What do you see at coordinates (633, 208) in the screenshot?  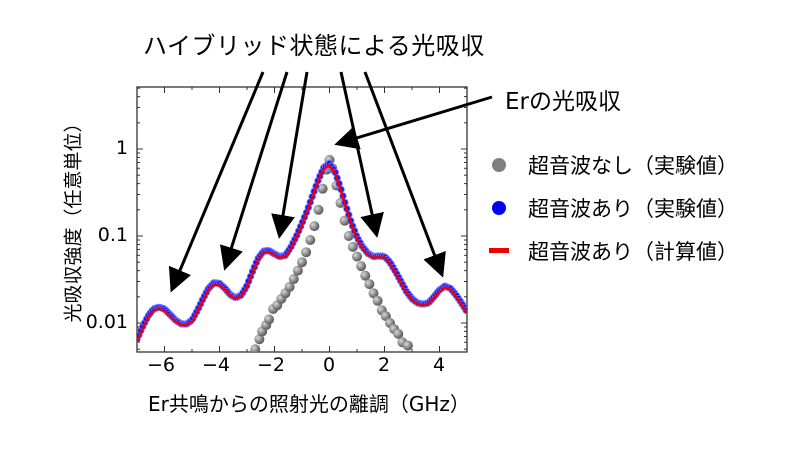 I see `legend-label: 超音波あり（実験値）` at bounding box center [633, 208].